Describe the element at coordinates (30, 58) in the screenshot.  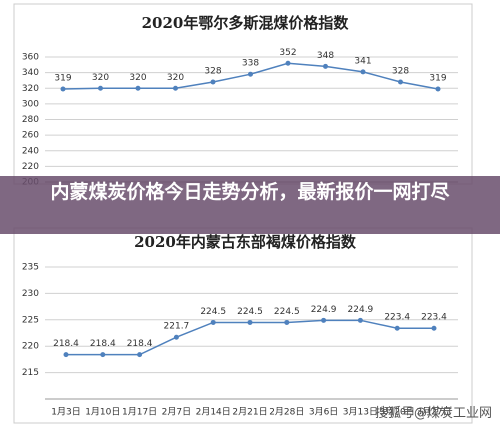
I see `y-tick-label: 360` at that location.